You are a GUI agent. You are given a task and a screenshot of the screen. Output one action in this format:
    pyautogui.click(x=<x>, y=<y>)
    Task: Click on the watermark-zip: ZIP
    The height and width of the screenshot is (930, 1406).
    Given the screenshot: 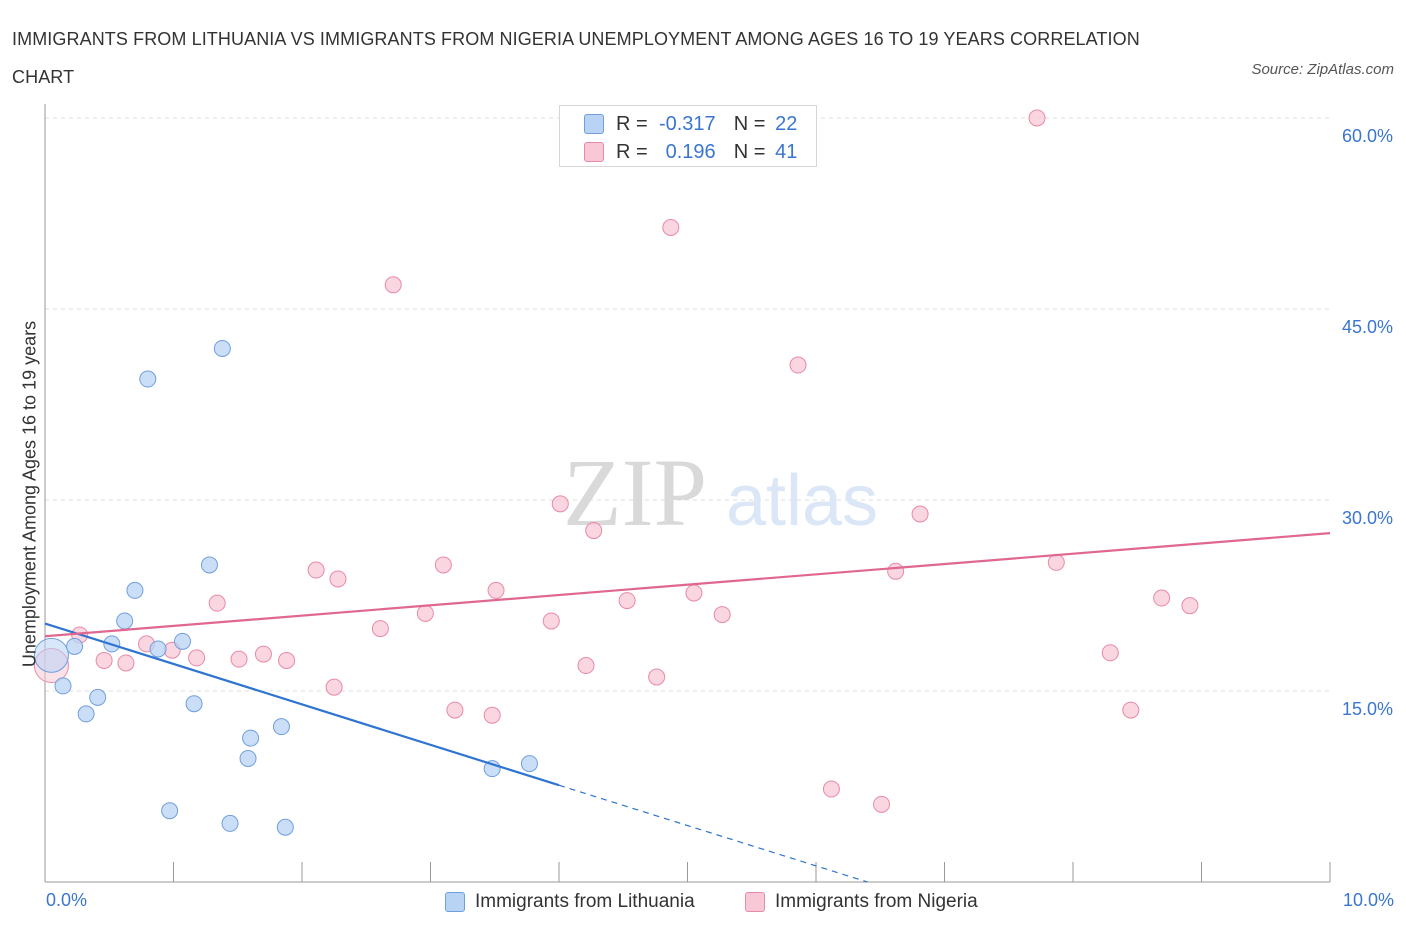 What is the action you would take?
    pyautogui.click(x=635, y=492)
    